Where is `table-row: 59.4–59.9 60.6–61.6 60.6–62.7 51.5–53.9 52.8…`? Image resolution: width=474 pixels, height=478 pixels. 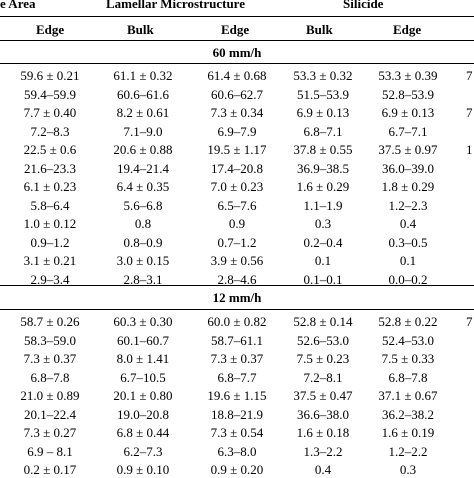
table-row: 59.4–59.9 60.6–61.6 60.6–62.7 51.5–53.9 52.8… is located at coordinates (237, 95).